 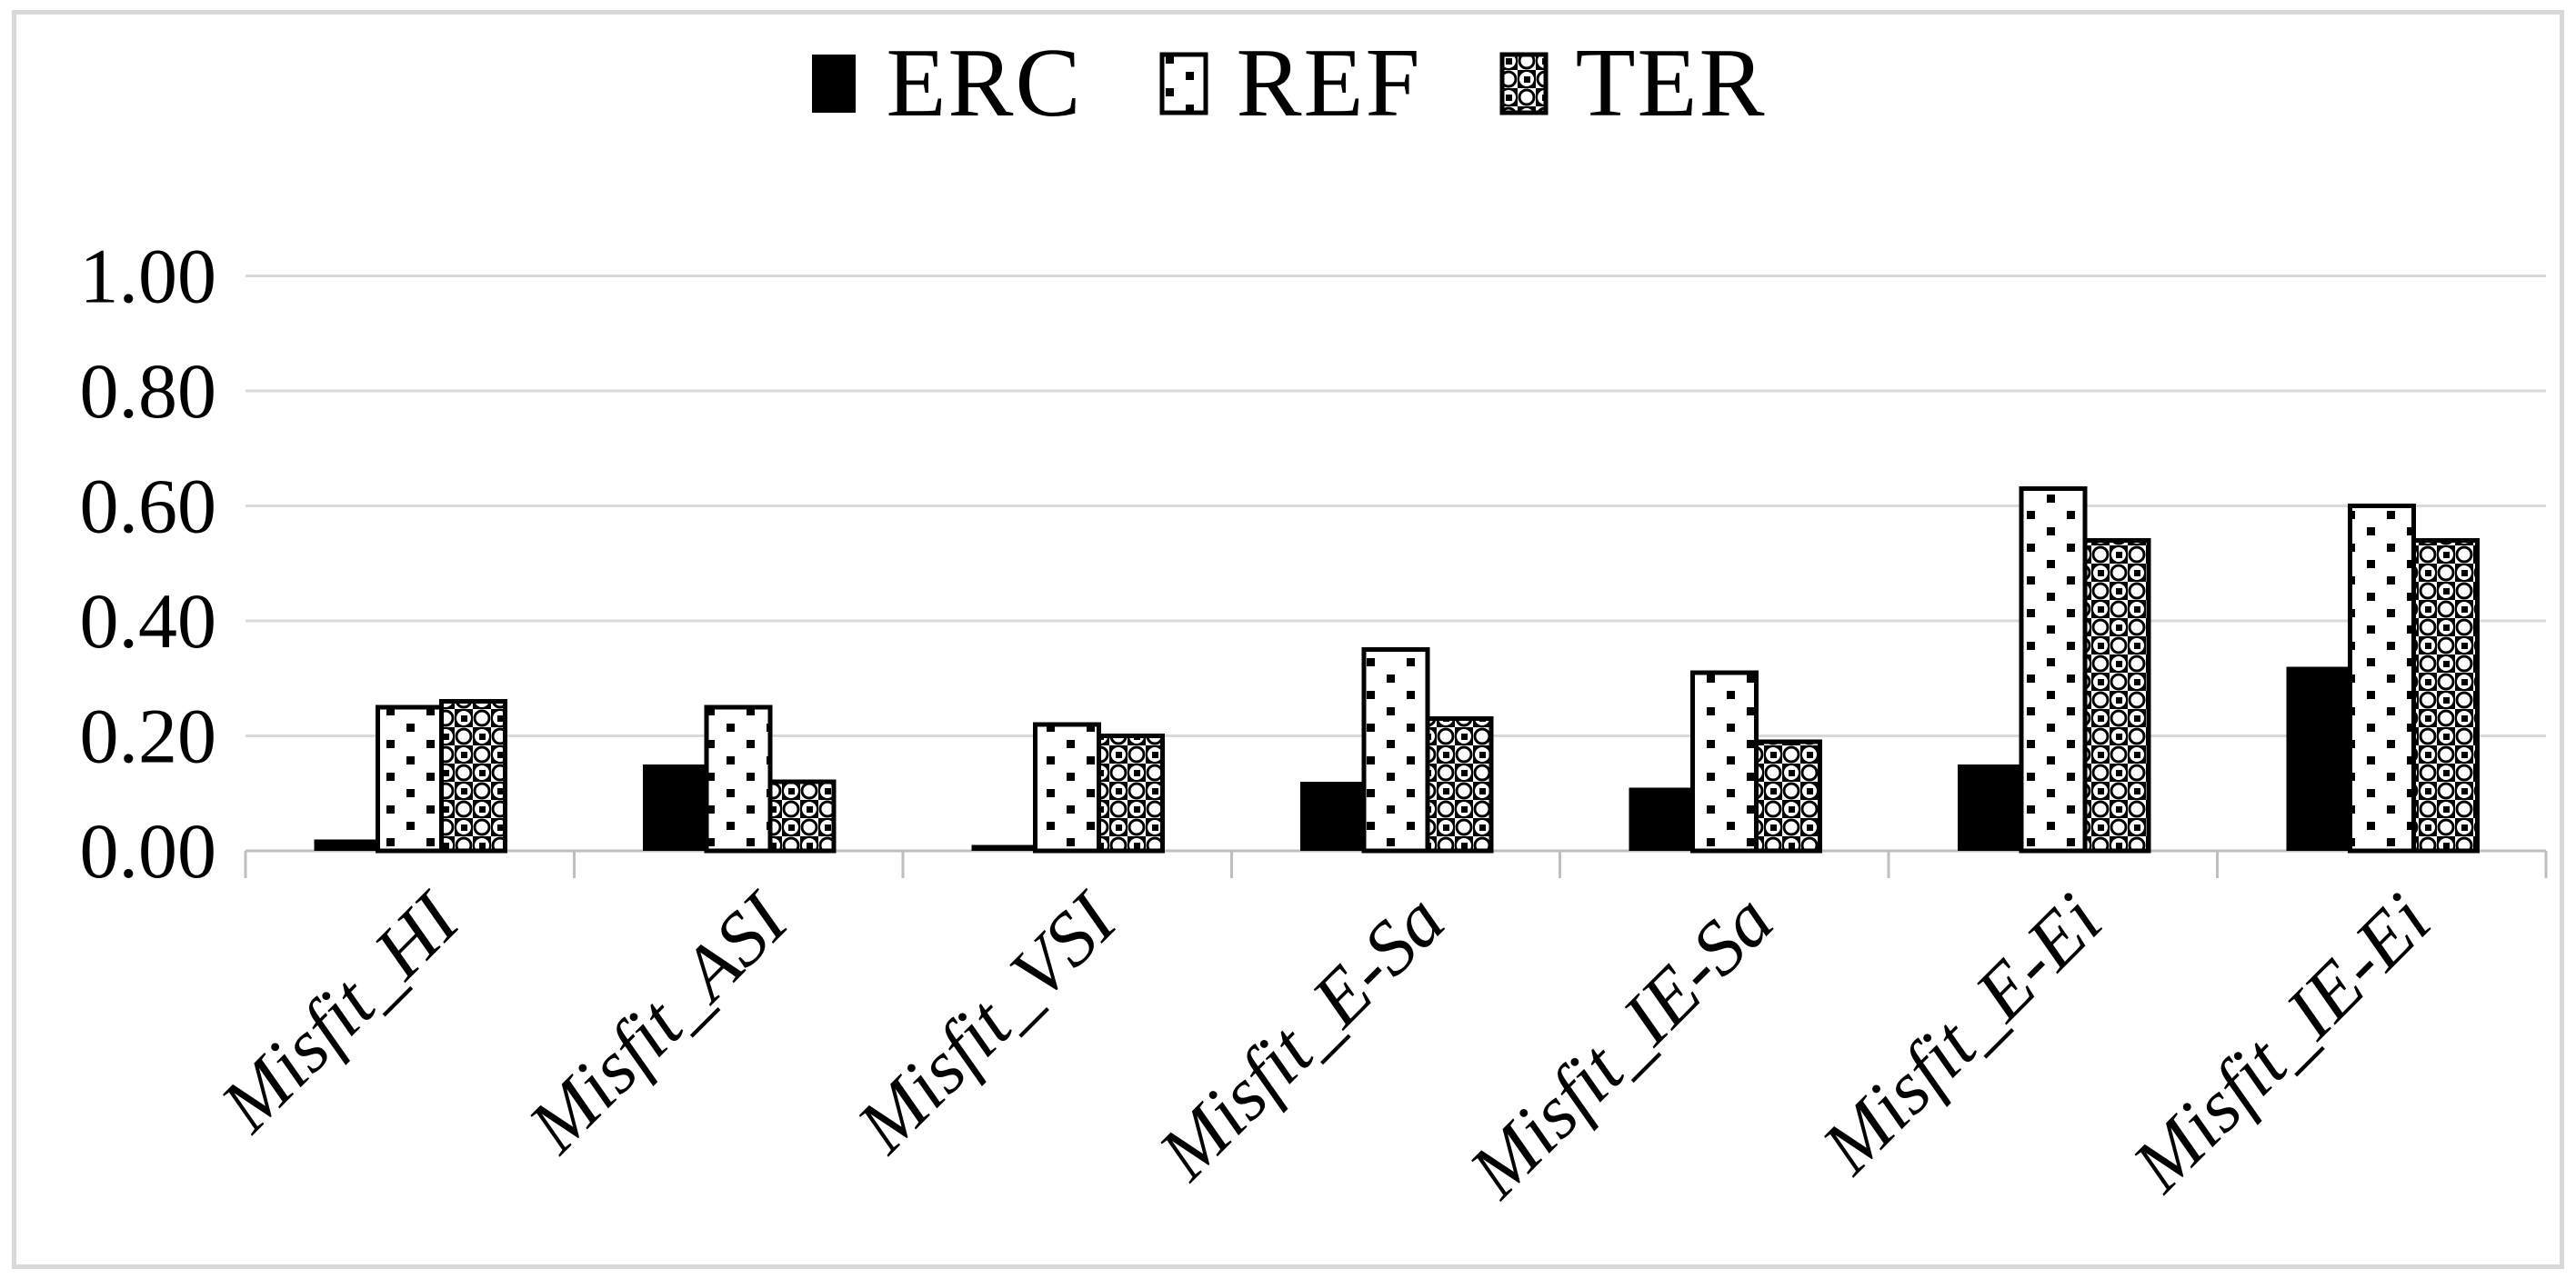 What do you see at coordinates (659, 1022) in the screenshot?
I see `x-axis-label: Misfit_ASI` at bounding box center [659, 1022].